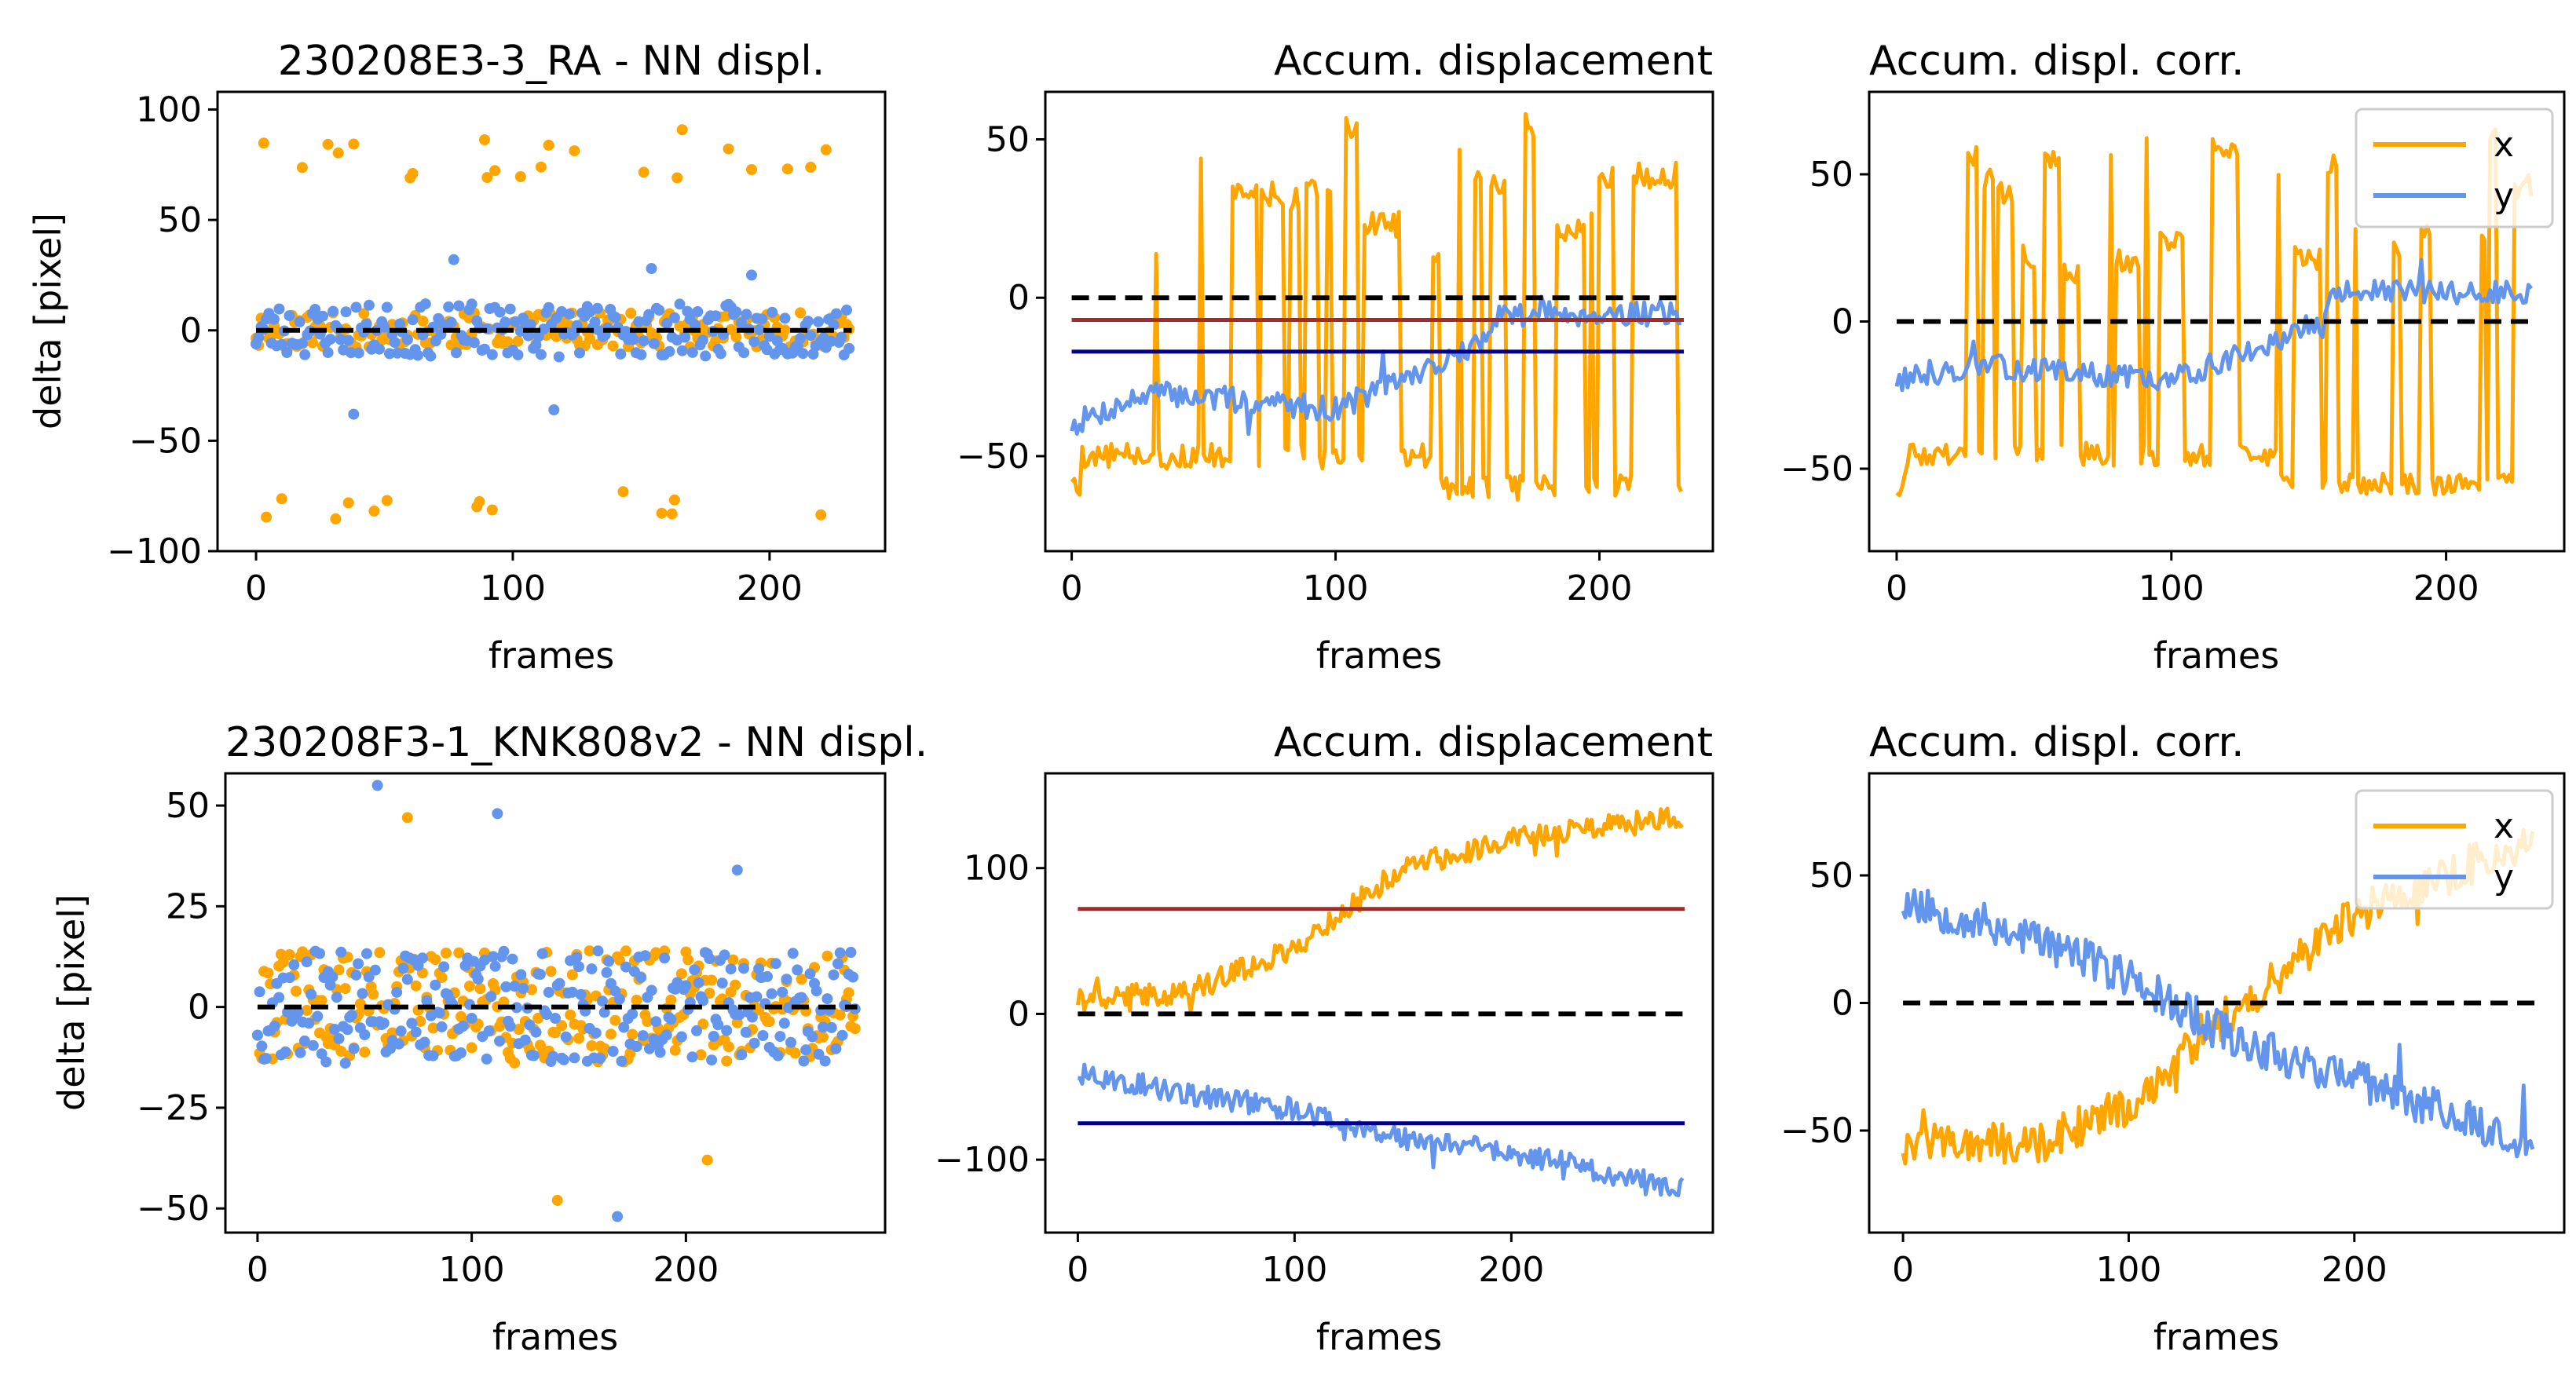 The image size is (2576, 1381). Describe the element at coordinates (2504, 196) in the screenshot. I see `legend-label-y: y` at that location.